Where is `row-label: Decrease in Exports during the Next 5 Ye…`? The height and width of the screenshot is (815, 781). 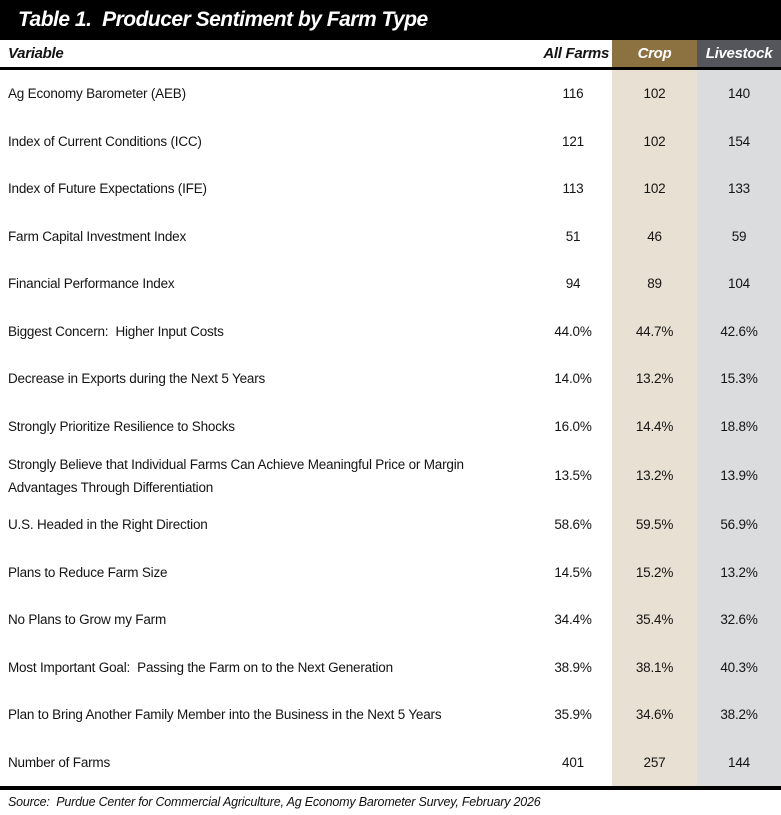 row-label: Decrease in Exports during the Next 5 Ye… is located at coordinates (137, 379).